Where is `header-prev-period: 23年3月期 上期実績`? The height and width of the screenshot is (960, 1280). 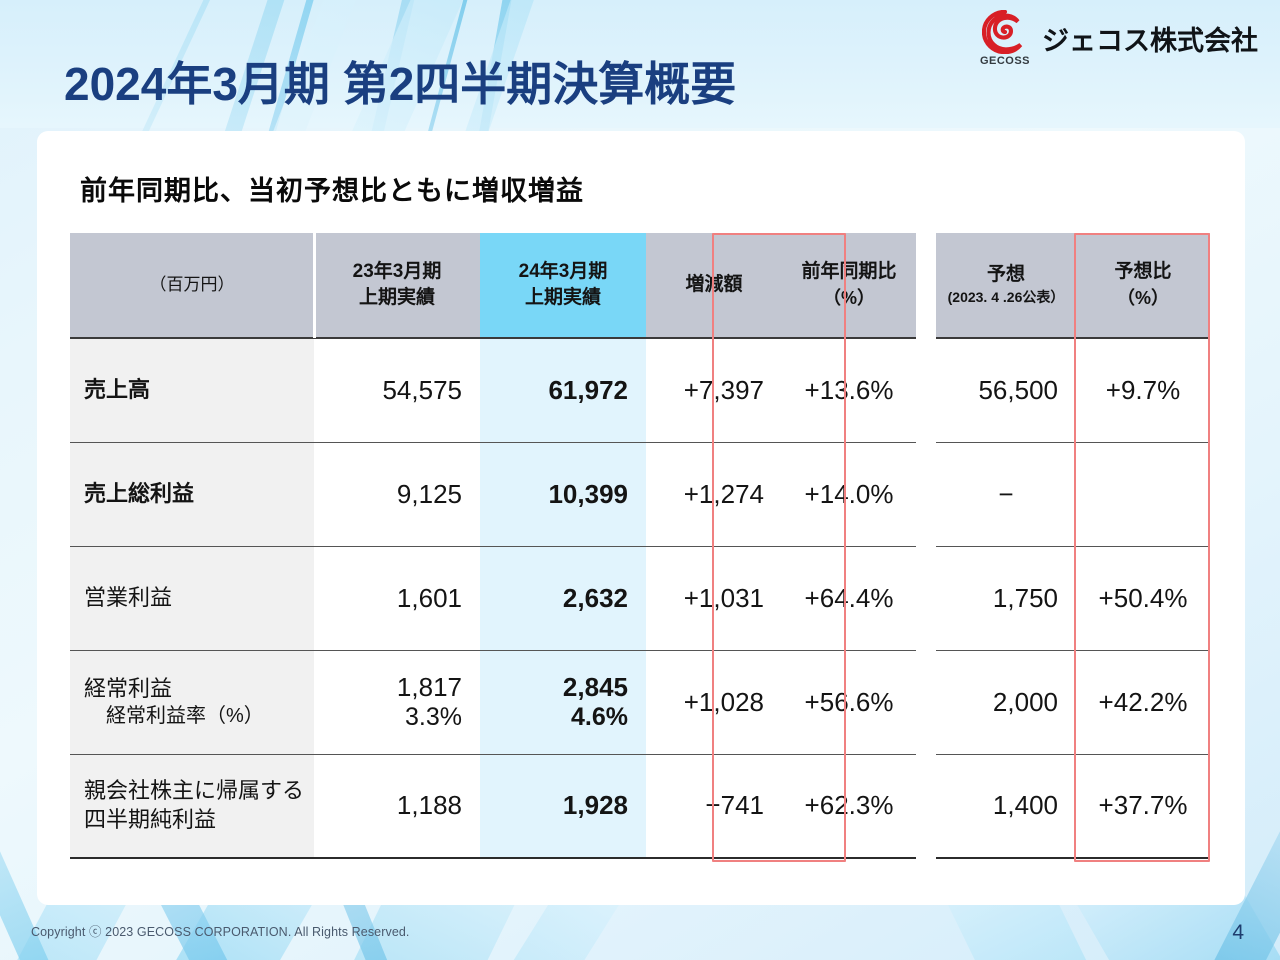
header-prev-period: 23年3月期 上期実績 is located at coordinates (397, 286).